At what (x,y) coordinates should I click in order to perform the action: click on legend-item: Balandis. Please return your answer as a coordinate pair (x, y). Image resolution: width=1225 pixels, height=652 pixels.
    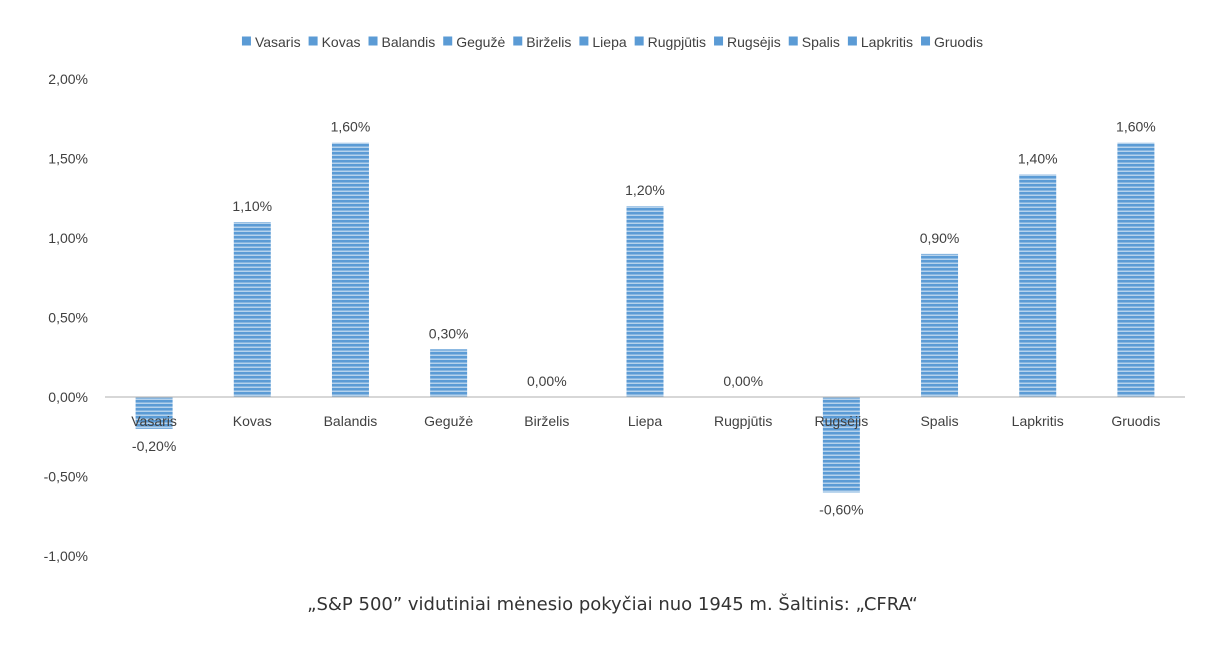
    Looking at the image, I should click on (402, 42).